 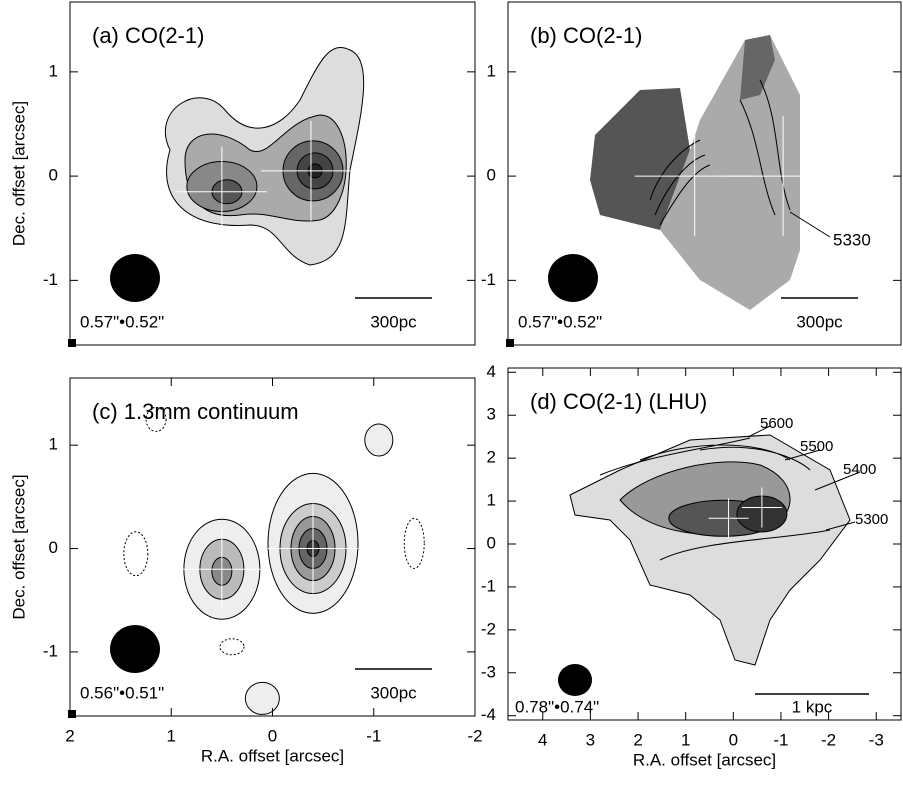 What do you see at coordinates (618, 401) in the screenshot?
I see `panel-title: (d) CO(2-1) (LHU)` at bounding box center [618, 401].